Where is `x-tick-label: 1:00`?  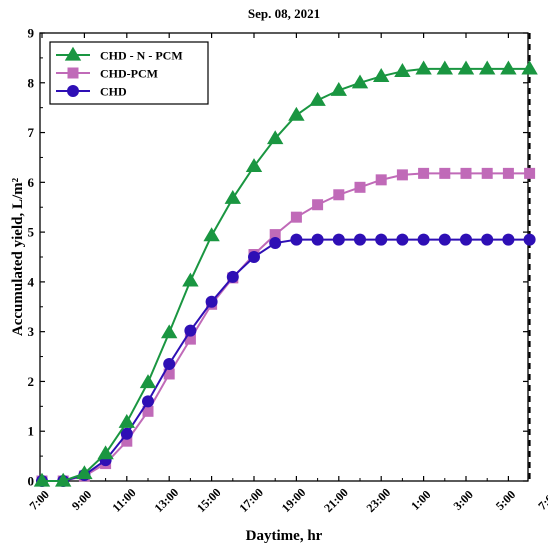
x-tick-label: 1:00 is located at coordinates (420, 499).